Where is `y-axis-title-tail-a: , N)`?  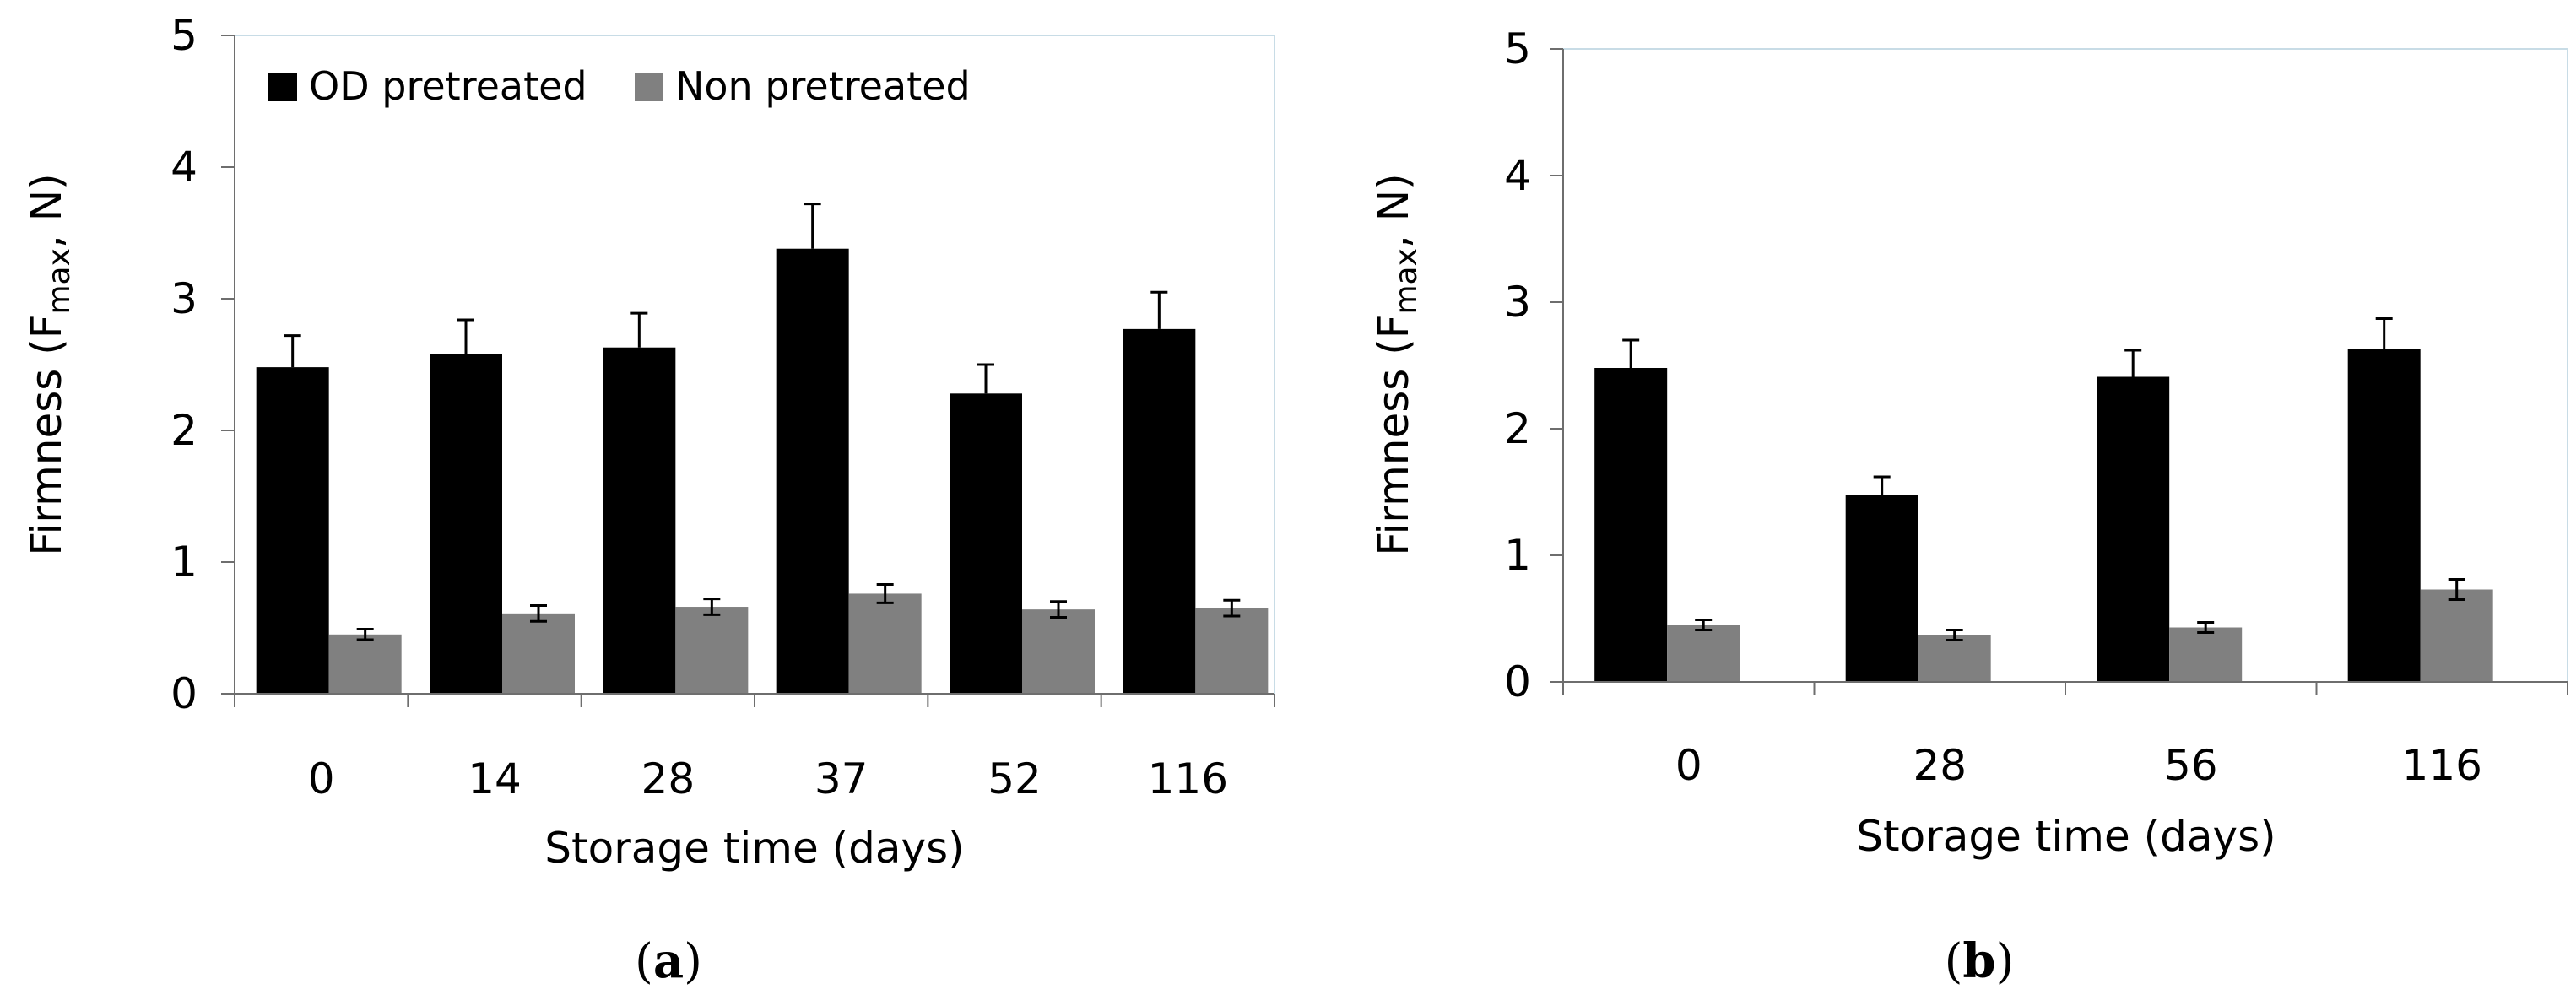 y-axis-title-tail-a: , N) is located at coordinates (46, 210).